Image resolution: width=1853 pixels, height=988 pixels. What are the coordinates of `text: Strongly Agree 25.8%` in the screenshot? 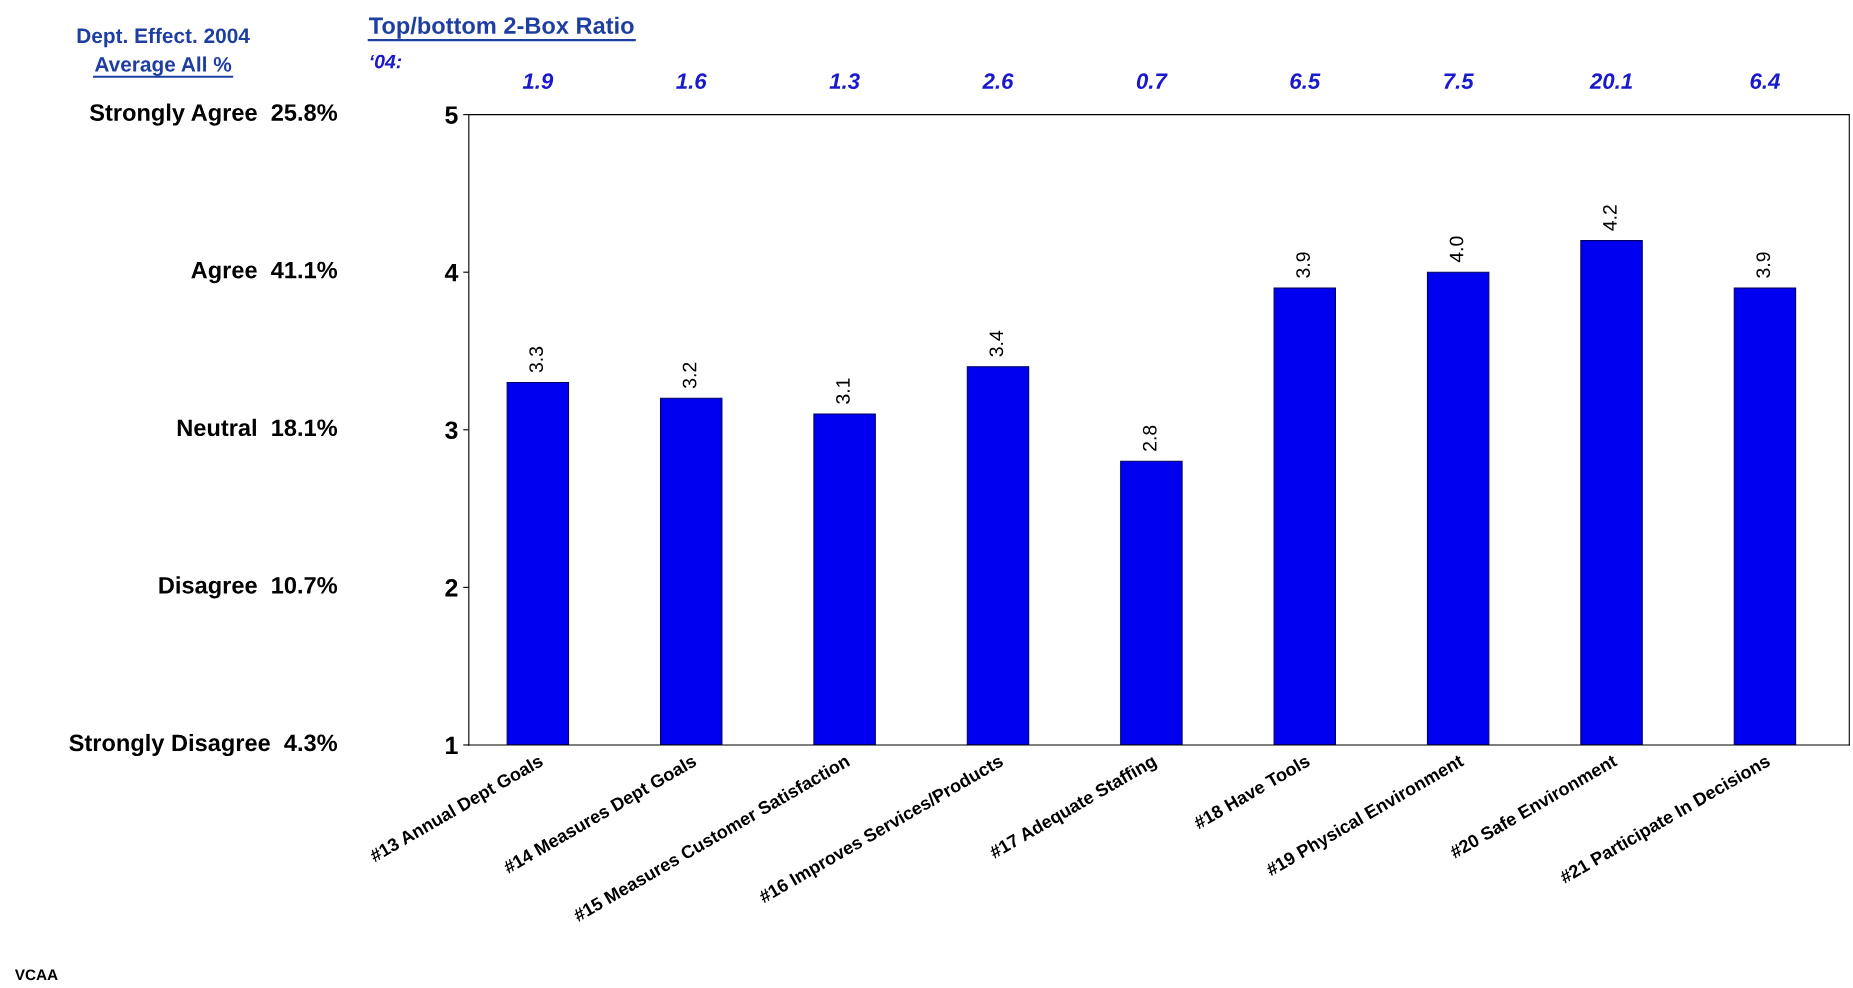 It's located at (213, 114).